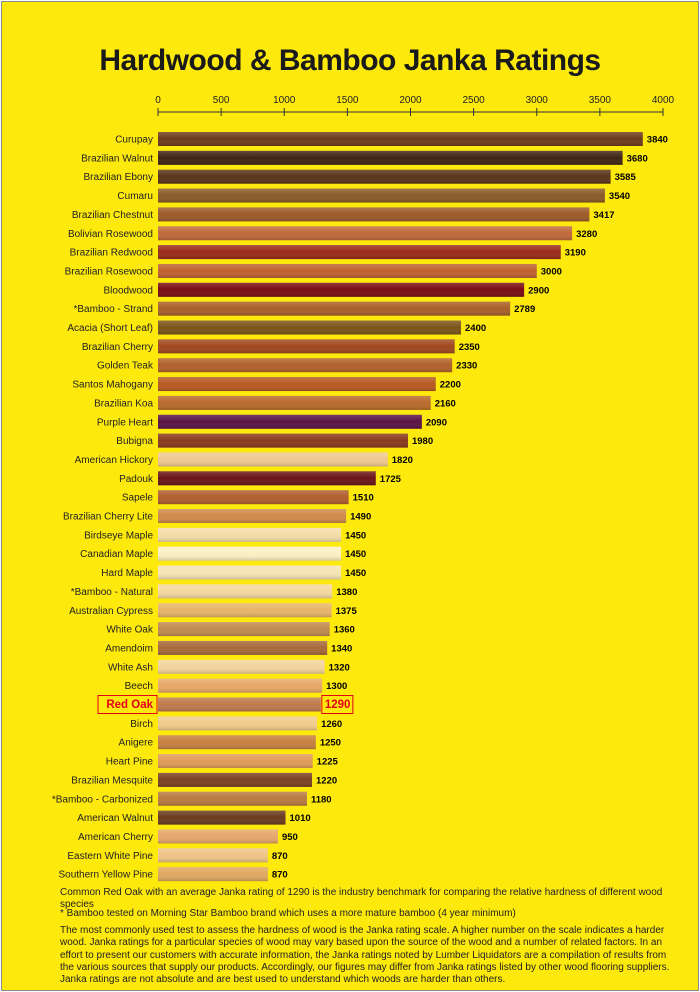  What do you see at coordinates (116, 554) in the screenshot?
I see `category-label: Canadian Maple` at bounding box center [116, 554].